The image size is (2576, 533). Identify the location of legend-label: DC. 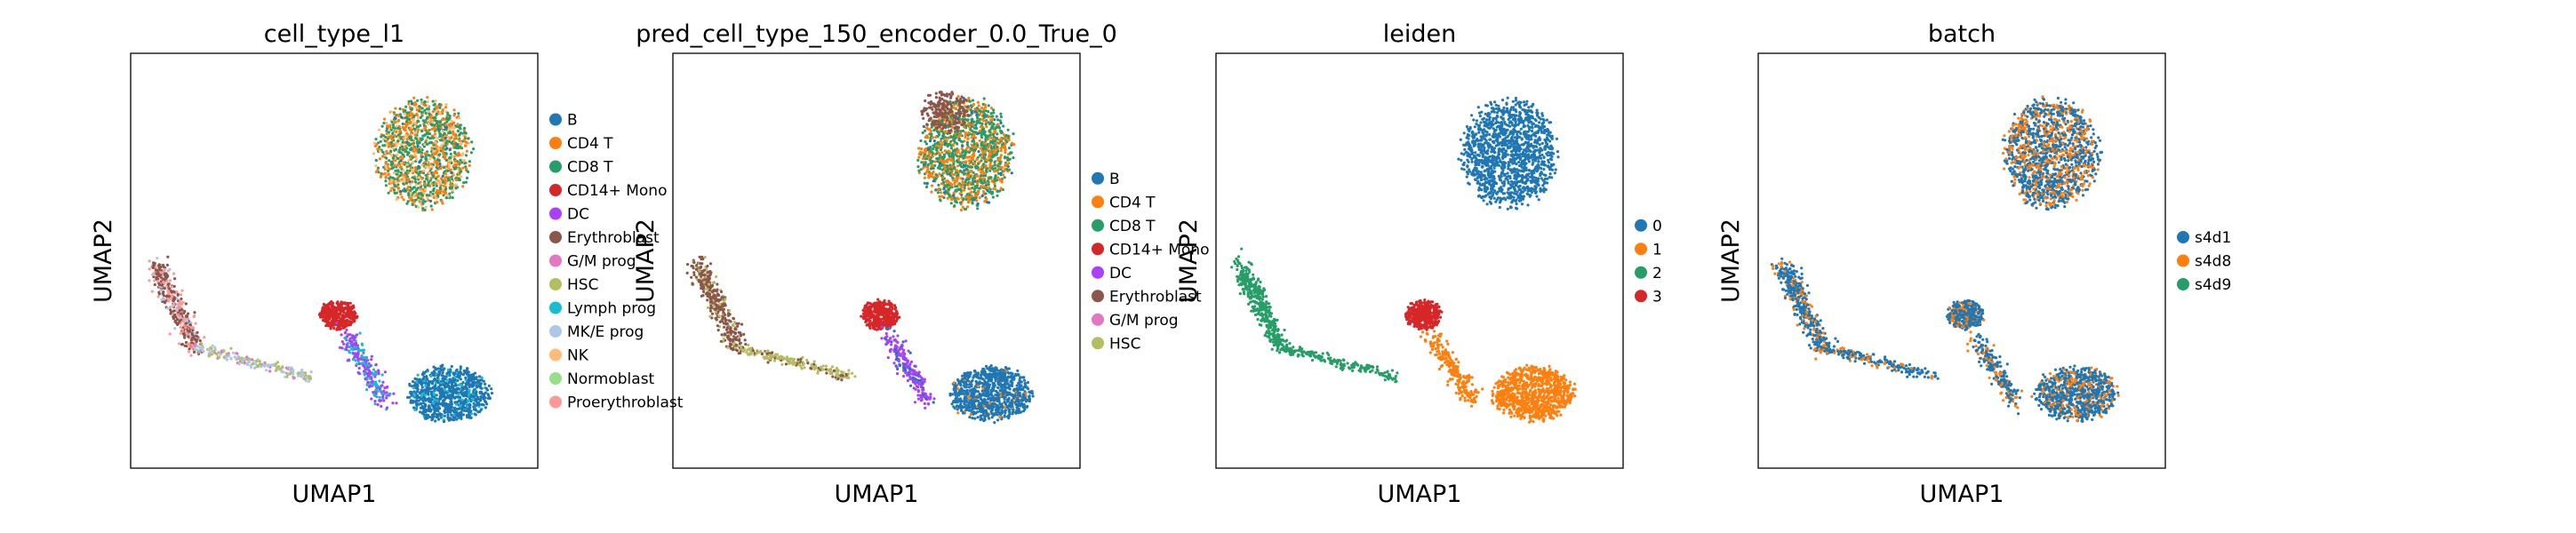
(578, 215).